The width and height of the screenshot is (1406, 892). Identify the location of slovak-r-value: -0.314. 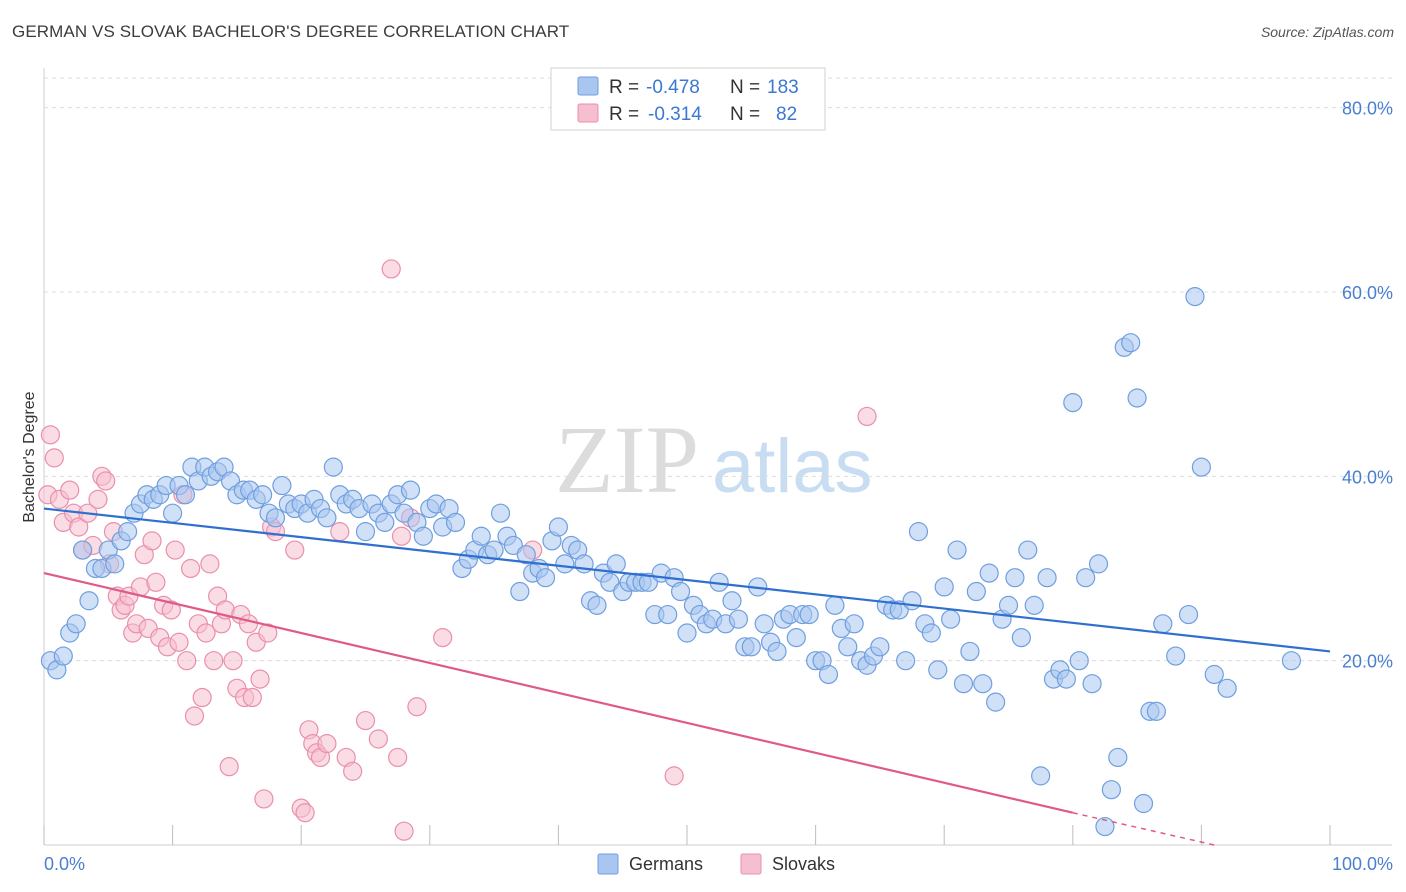
(675, 114).